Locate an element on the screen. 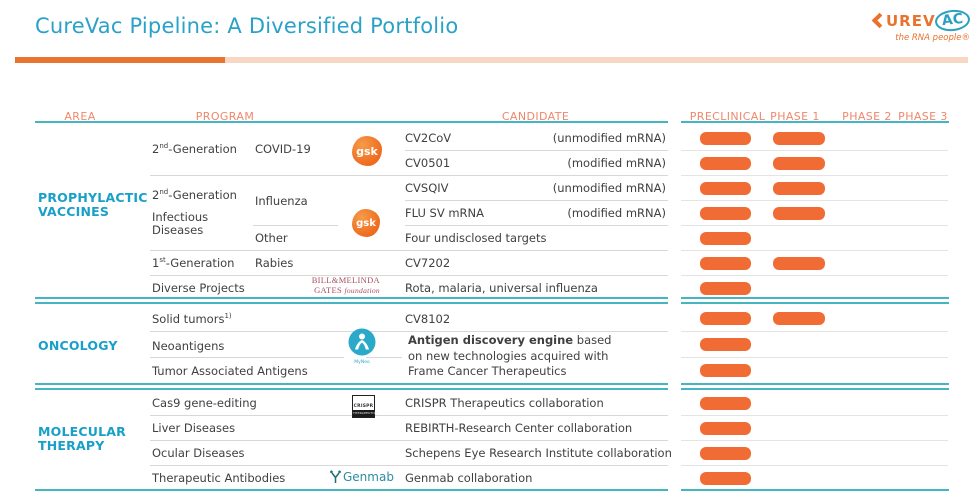 This screenshot has height=497, width=971. program-2nd-generation-infectious: 2nd-Generation is located at coordinates (194, 195).